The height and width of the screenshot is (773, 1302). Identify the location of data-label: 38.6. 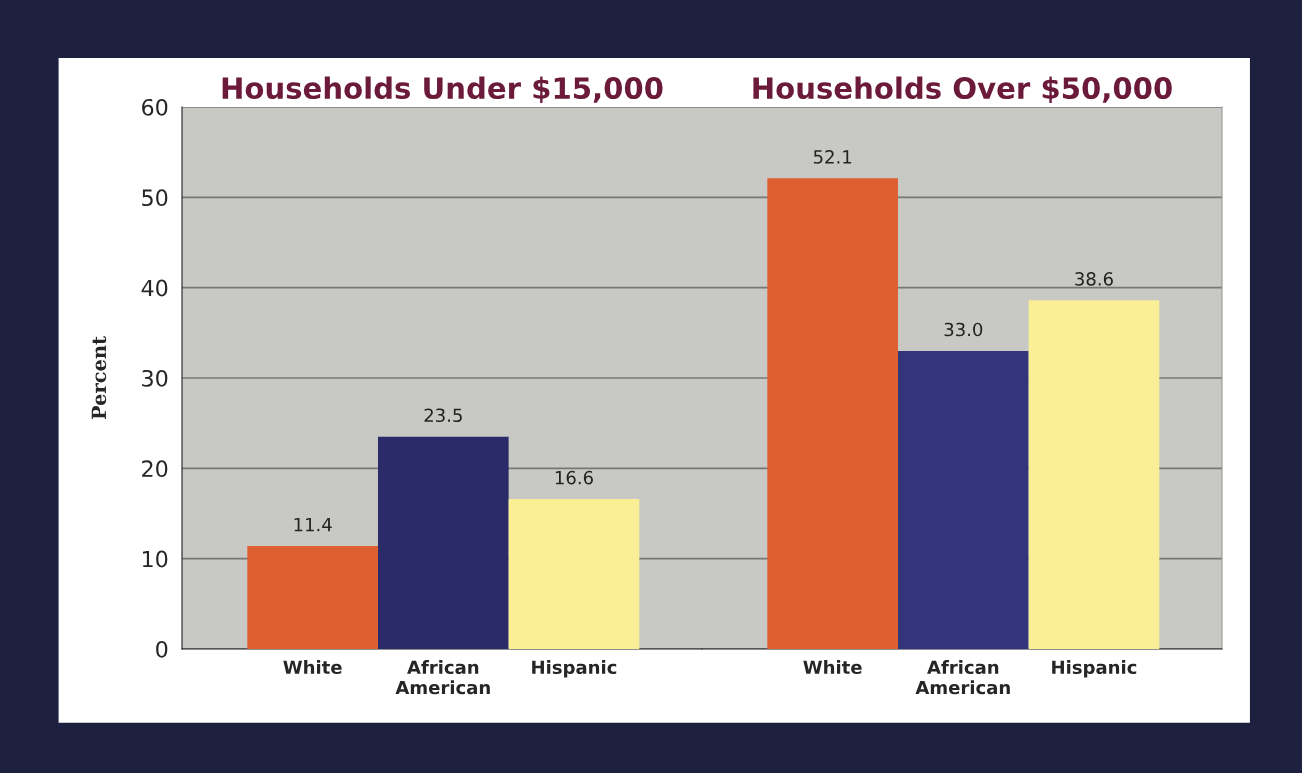
(1094, 279).